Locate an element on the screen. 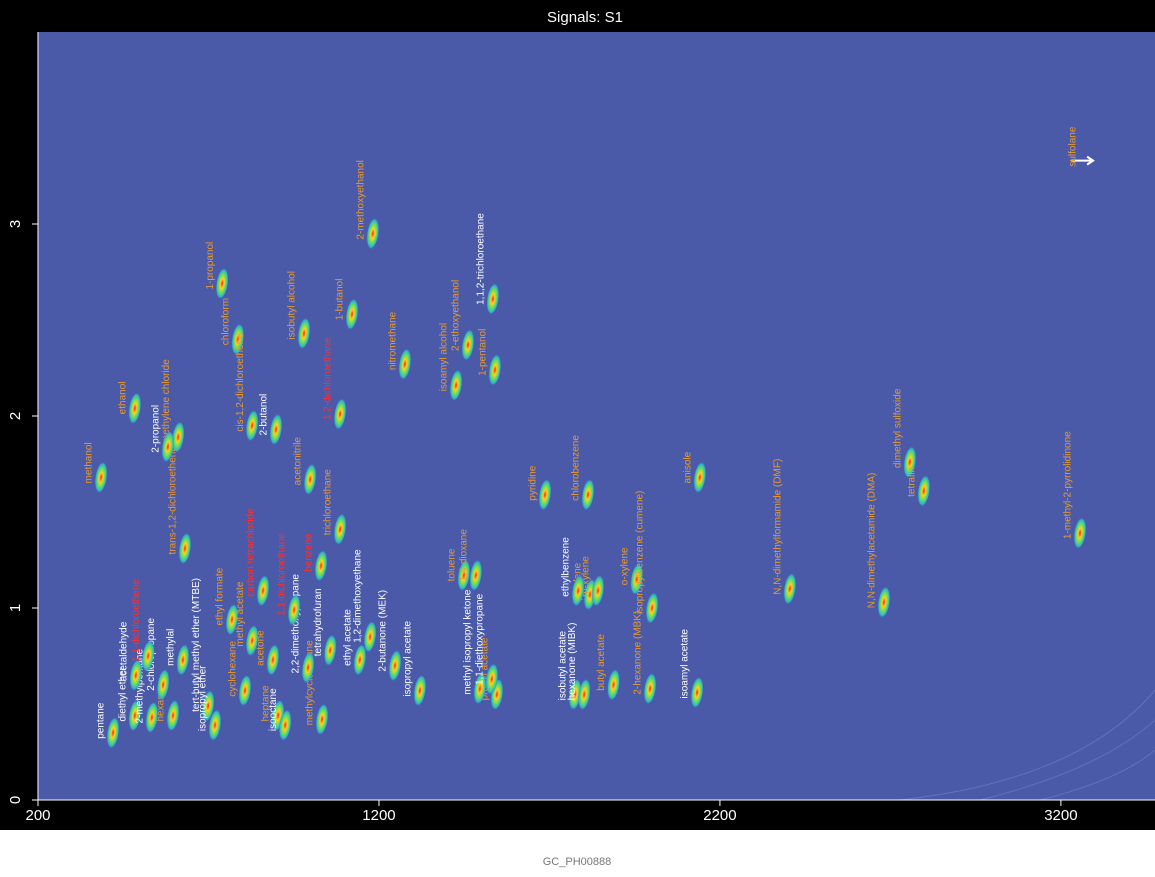  y-tick-label: 0 is located at coordinates (15, 800).